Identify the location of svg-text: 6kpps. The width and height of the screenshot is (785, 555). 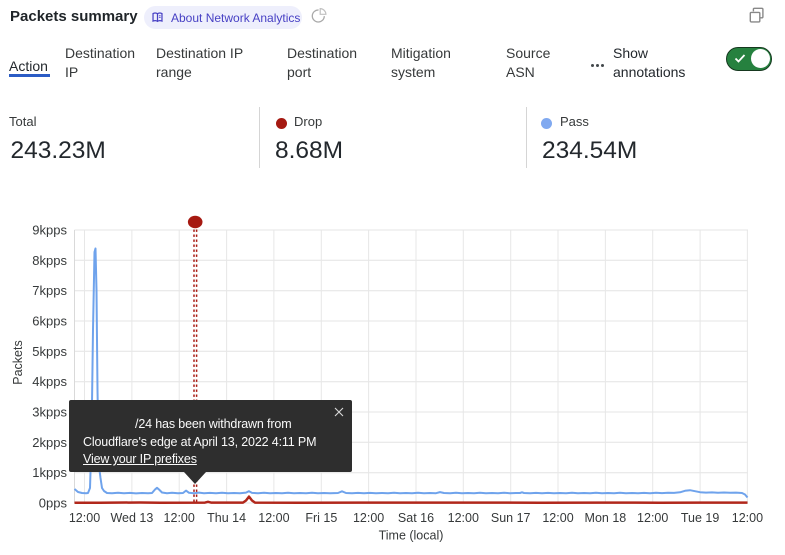
(49, 321).